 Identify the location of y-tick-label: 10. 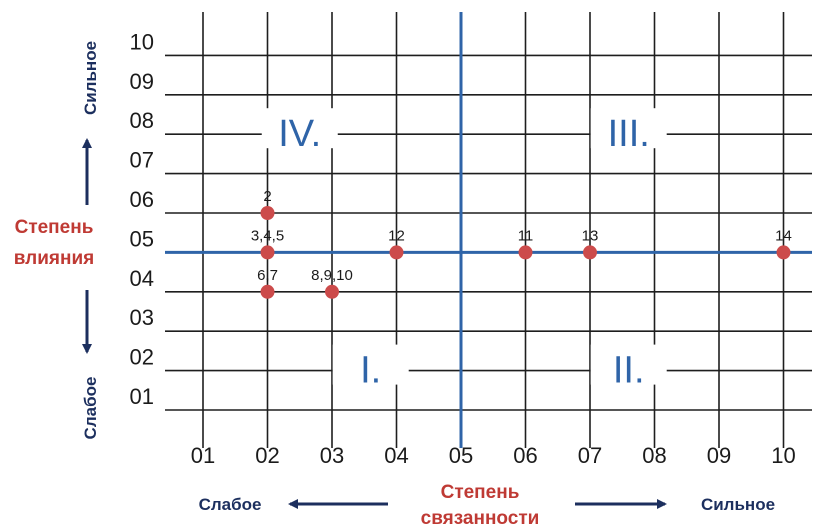
(142, 41).